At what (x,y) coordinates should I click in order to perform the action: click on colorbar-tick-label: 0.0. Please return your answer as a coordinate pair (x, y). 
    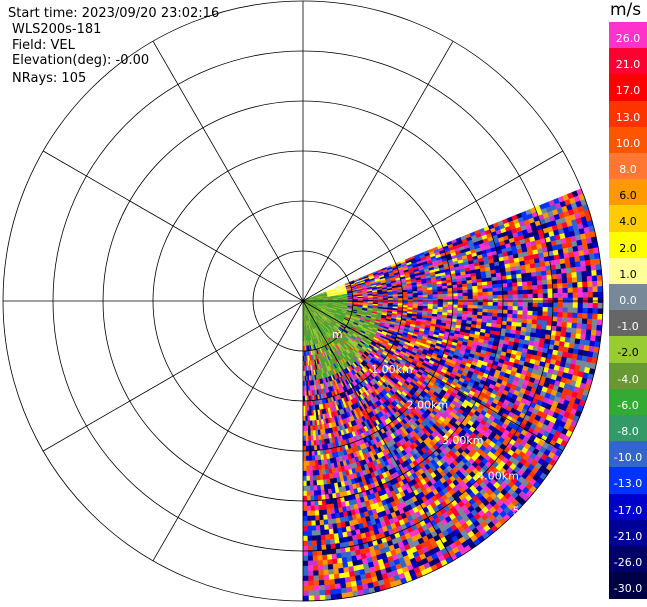
    Looking at the image, I should click on (628, 300).